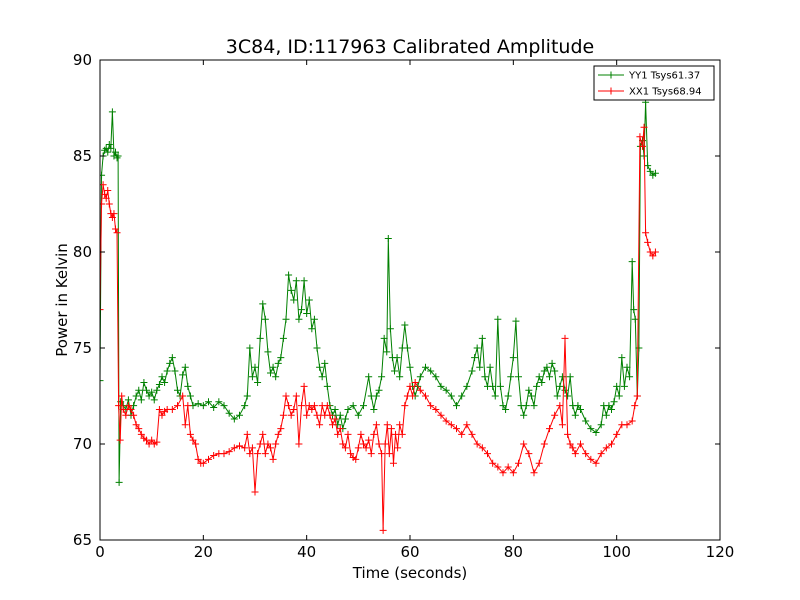 The image size is (800, 600). I want to click on y-tick-label: 65, so click(82, 540).